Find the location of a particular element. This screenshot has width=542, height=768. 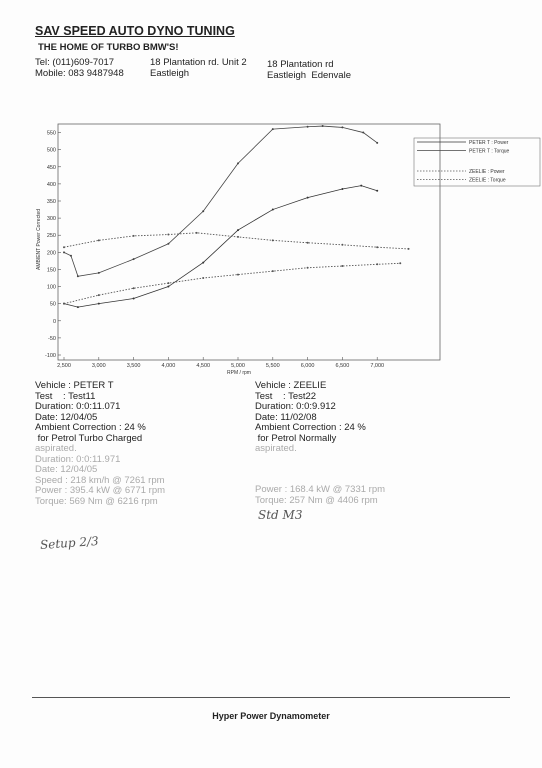

y-tick-label: 450 is located at coordinates (51, 168).